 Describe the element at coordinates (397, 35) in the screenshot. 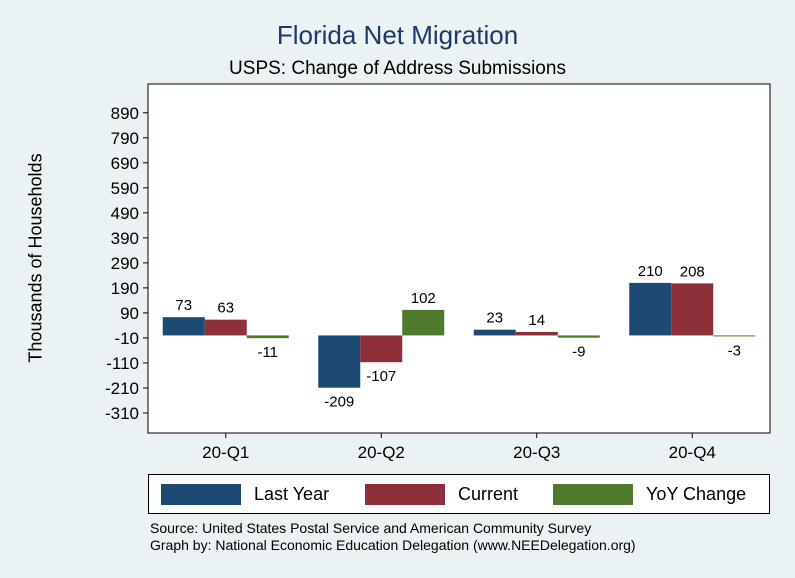

I see `chart-title: Florida Net Migration` at that location.